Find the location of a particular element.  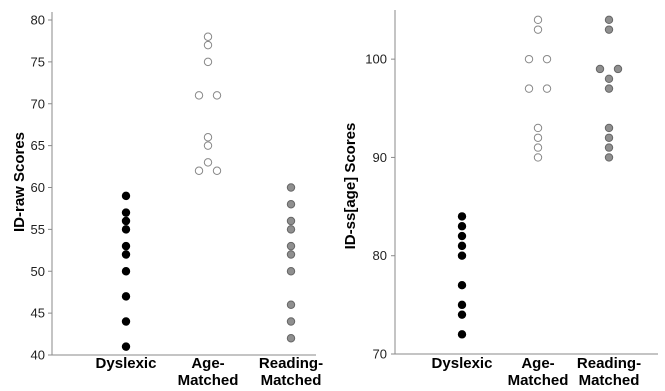

y-tick-label-0-3: 55 is located at coordinates (38, 229).